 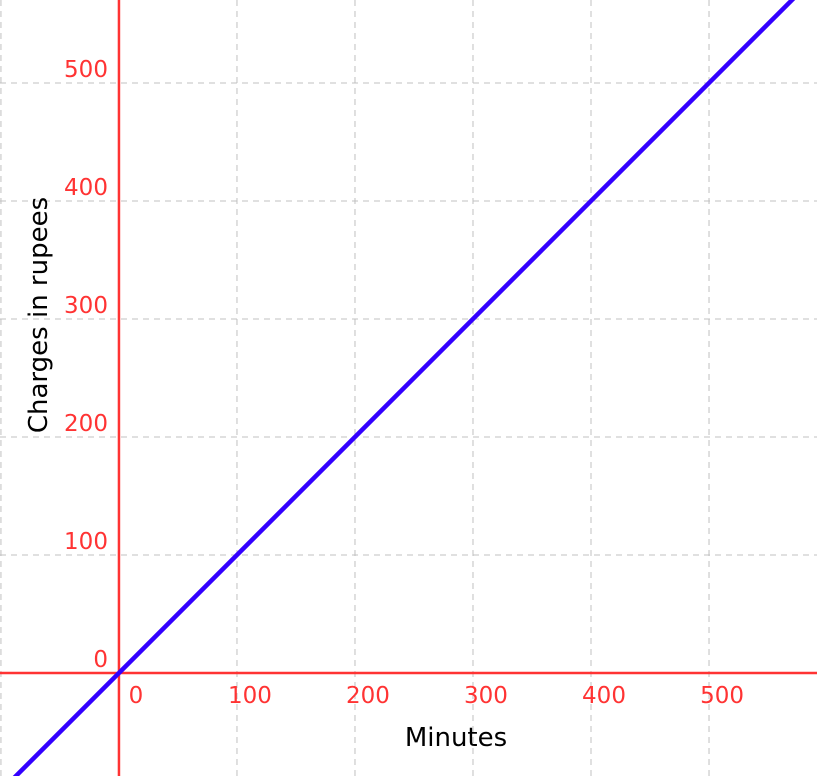 I want to click on x-tick-label: 400, so click(x=604, y=696).